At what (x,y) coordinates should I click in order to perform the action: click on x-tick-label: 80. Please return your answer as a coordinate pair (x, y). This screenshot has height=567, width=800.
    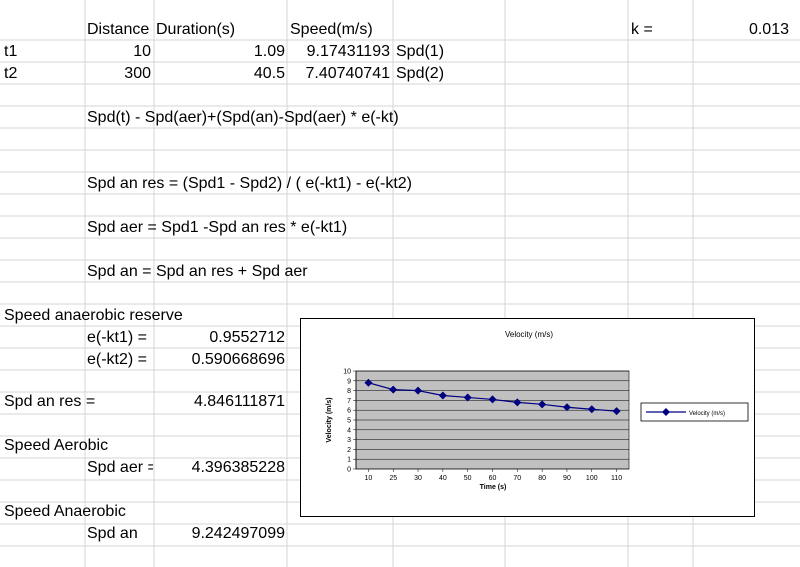
    Looking at the image, I should click on (542, 478).